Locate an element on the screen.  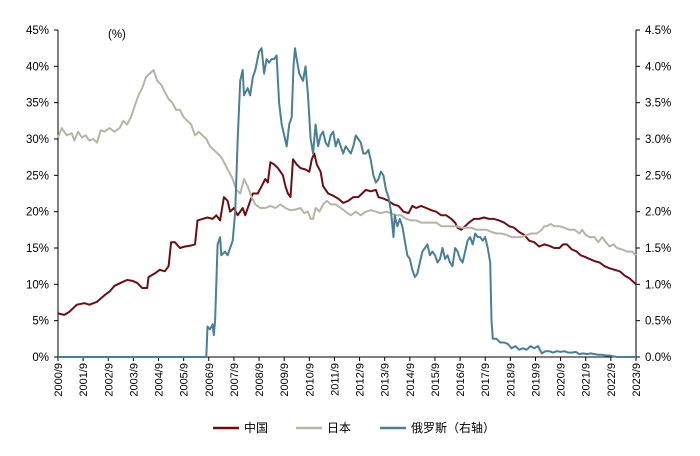
legend: 中国 日本 俄罗斯（右轴） is located at coordinates (354, 427).